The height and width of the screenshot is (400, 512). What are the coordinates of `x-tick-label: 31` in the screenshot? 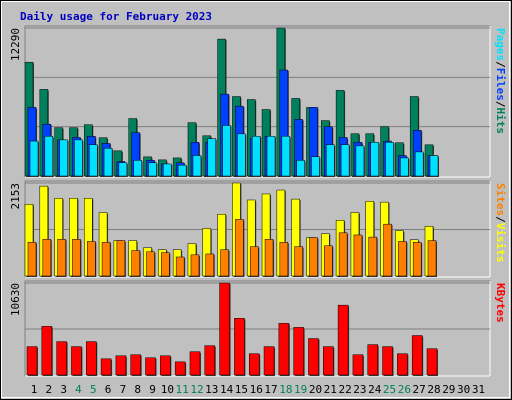 It's located at (478, 389).